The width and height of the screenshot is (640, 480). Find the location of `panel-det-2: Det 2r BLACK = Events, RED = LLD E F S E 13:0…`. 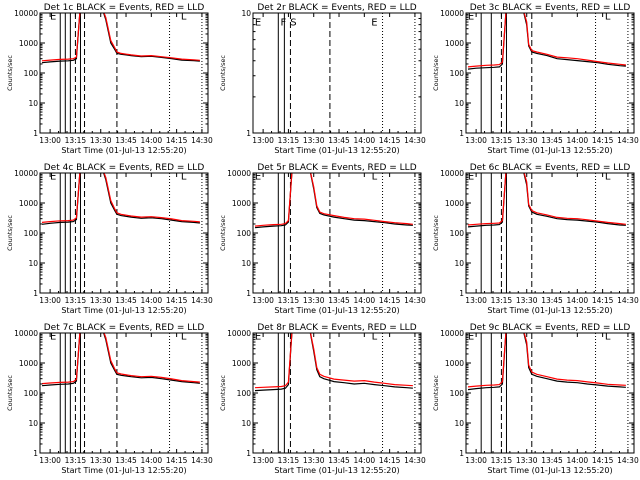

panel-det-2: Det 2r BLACK = Events, RED = LLD E F S E 13:0… is located at coordinates (322, 79).